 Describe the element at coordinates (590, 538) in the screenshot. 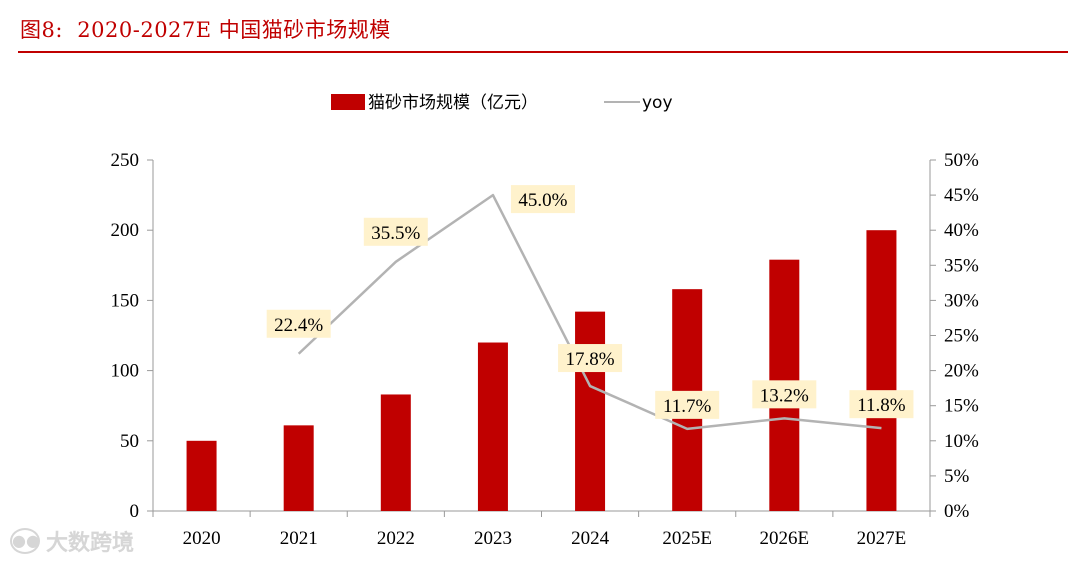

I see `x-tick-label: 2024` at that location.